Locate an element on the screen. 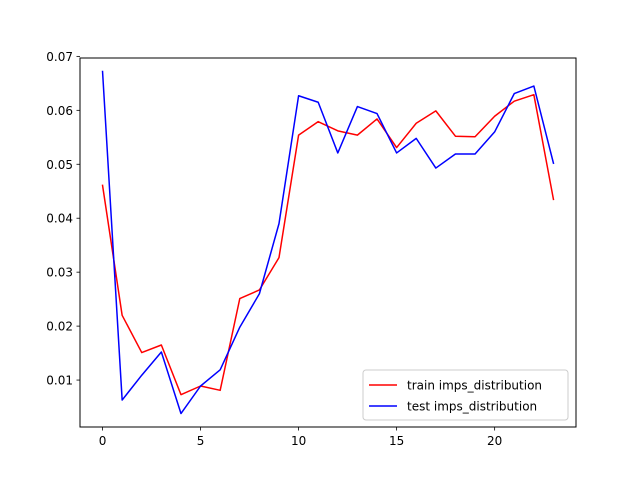  x-tick-label: 15 is located at coordinates (396, 441).